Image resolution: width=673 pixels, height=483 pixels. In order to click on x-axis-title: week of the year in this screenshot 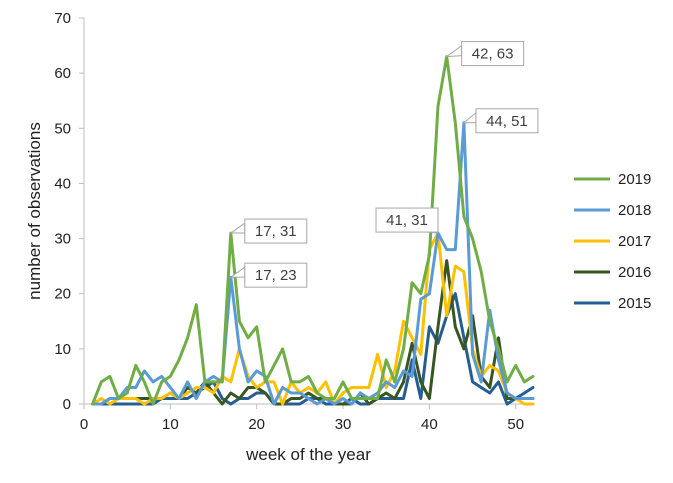, I will do `click(308, 454)`.